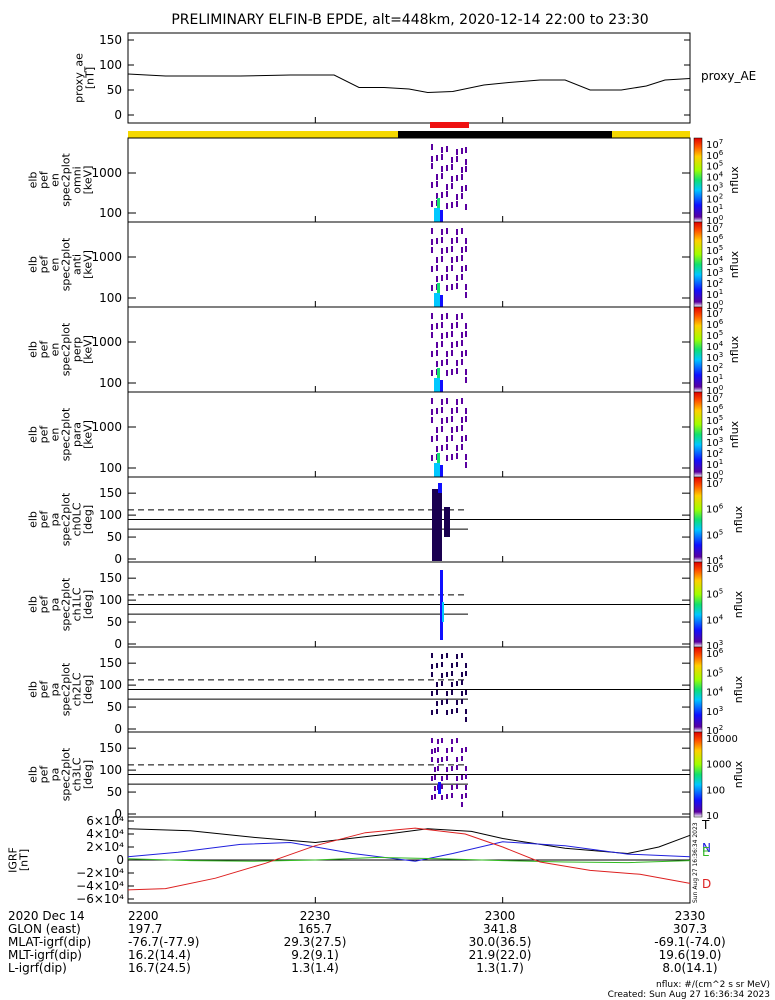 This screenshot has width=775, height=1000. I want to click on panel-ch2LC-ylabel-line: pa, so click(55, 690).